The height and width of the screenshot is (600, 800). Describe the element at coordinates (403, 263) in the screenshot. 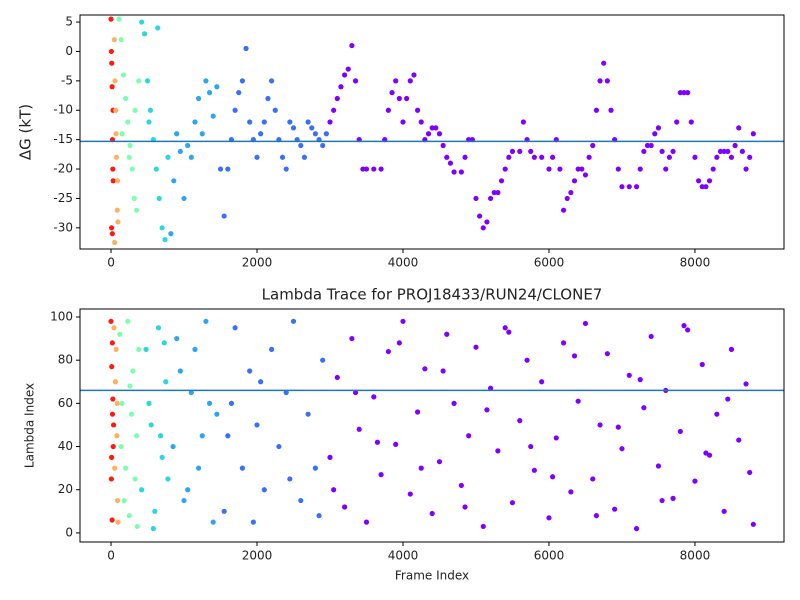

I see `x-tick-label: 4000` at that location.